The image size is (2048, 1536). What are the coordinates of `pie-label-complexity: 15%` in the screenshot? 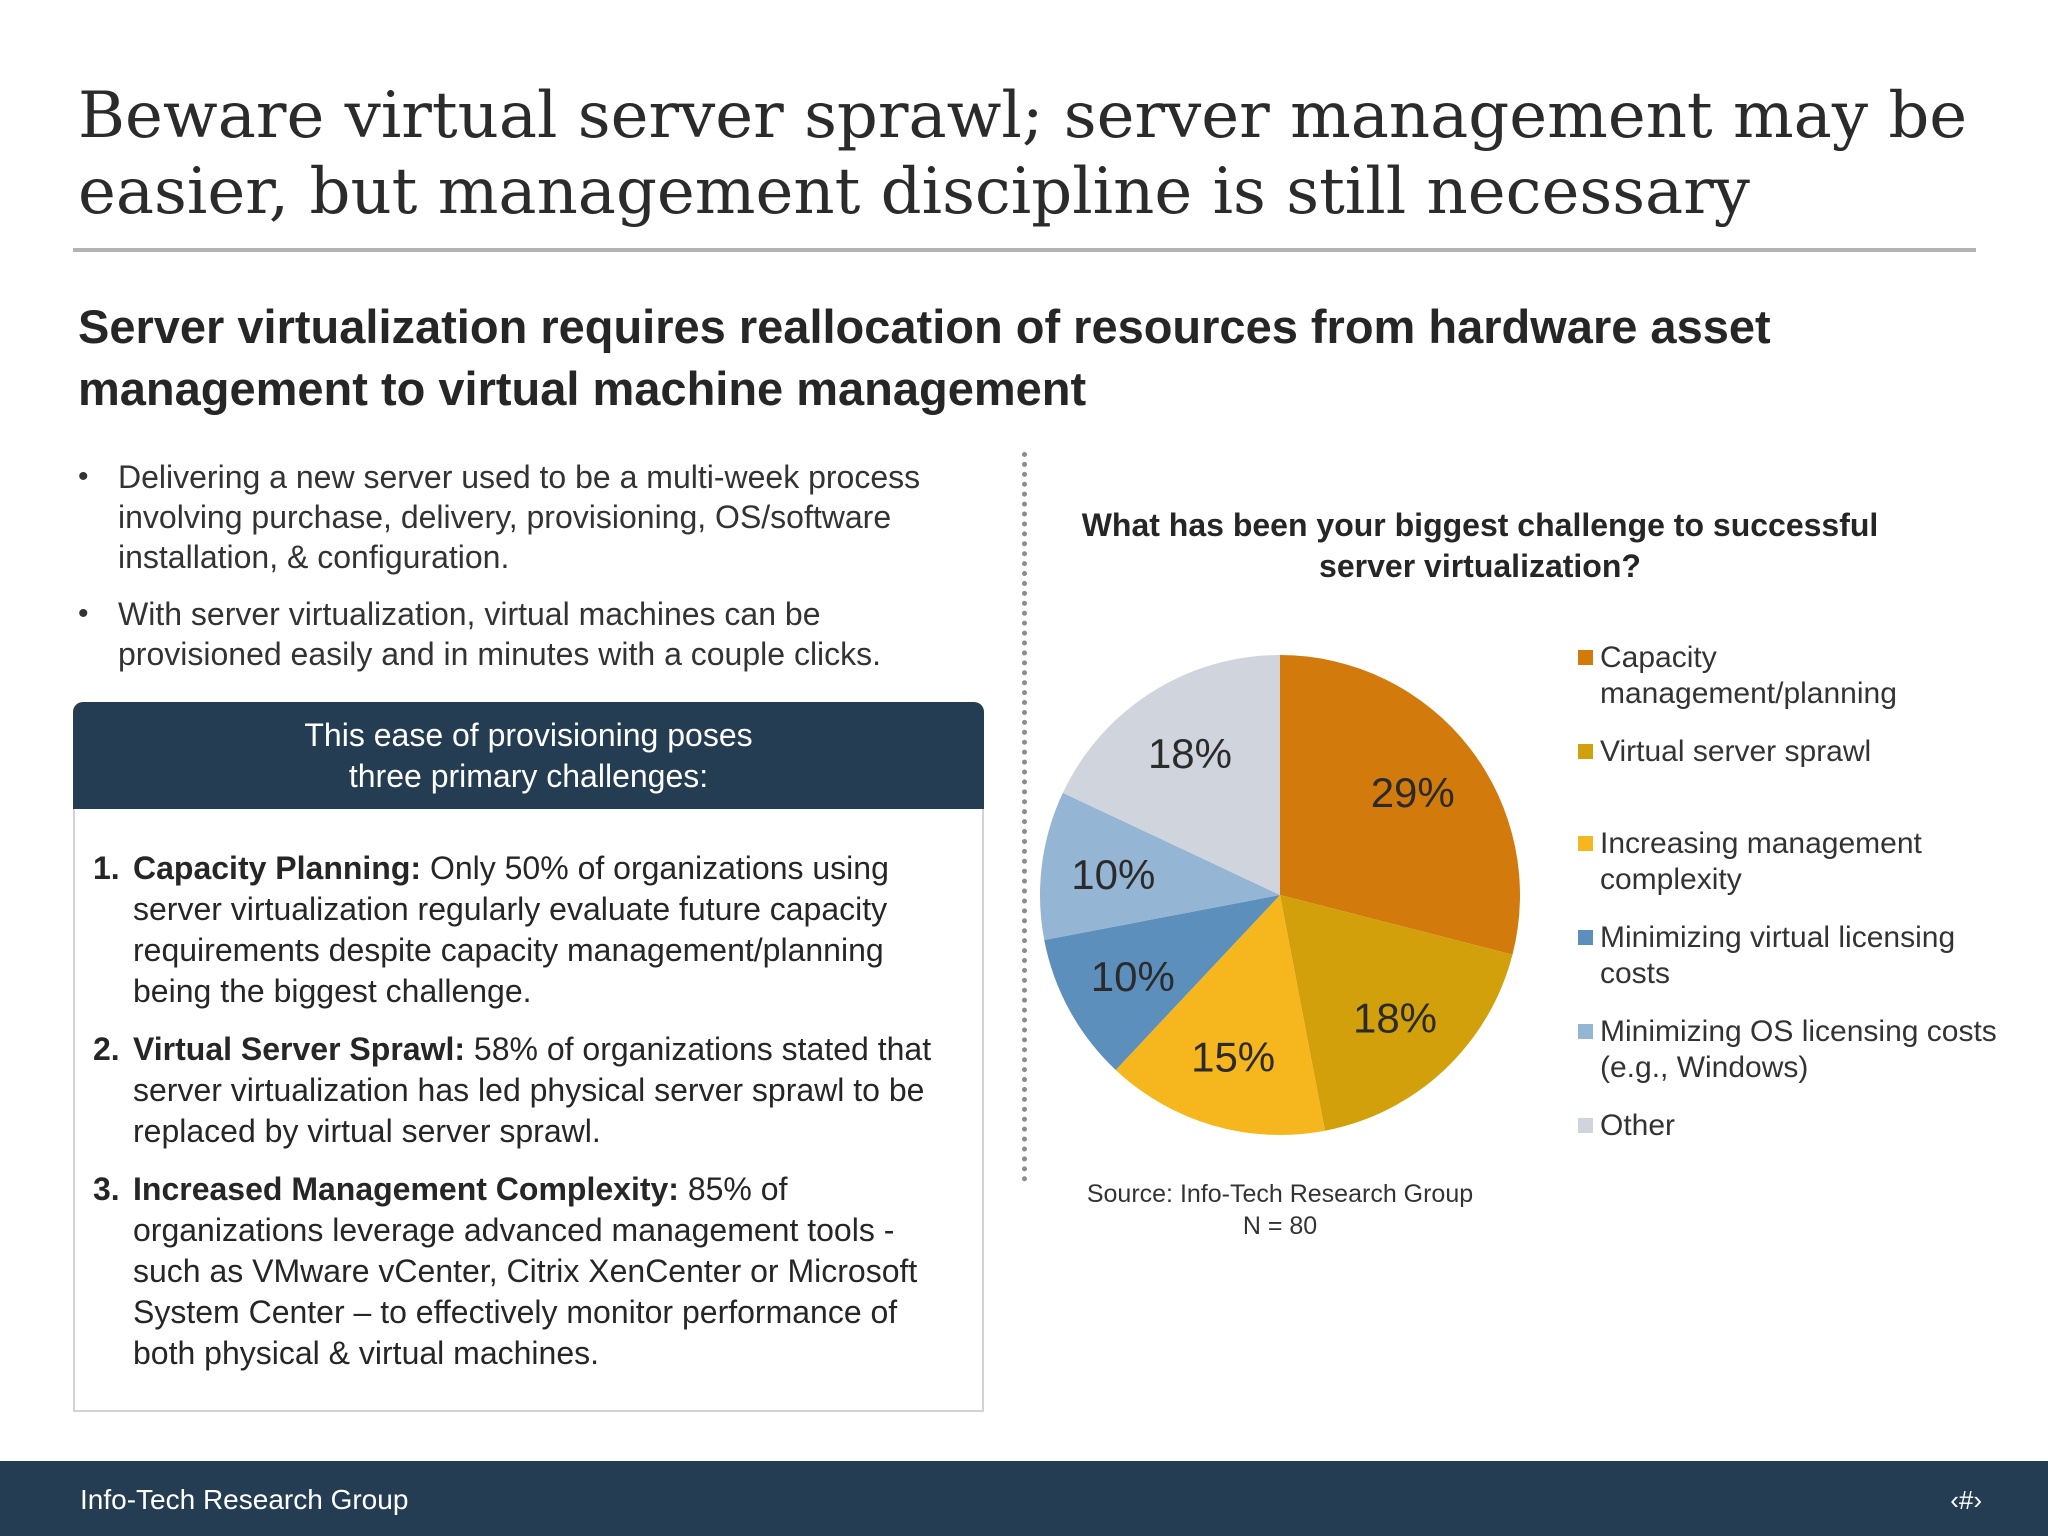 It's located at (1233, 1056).